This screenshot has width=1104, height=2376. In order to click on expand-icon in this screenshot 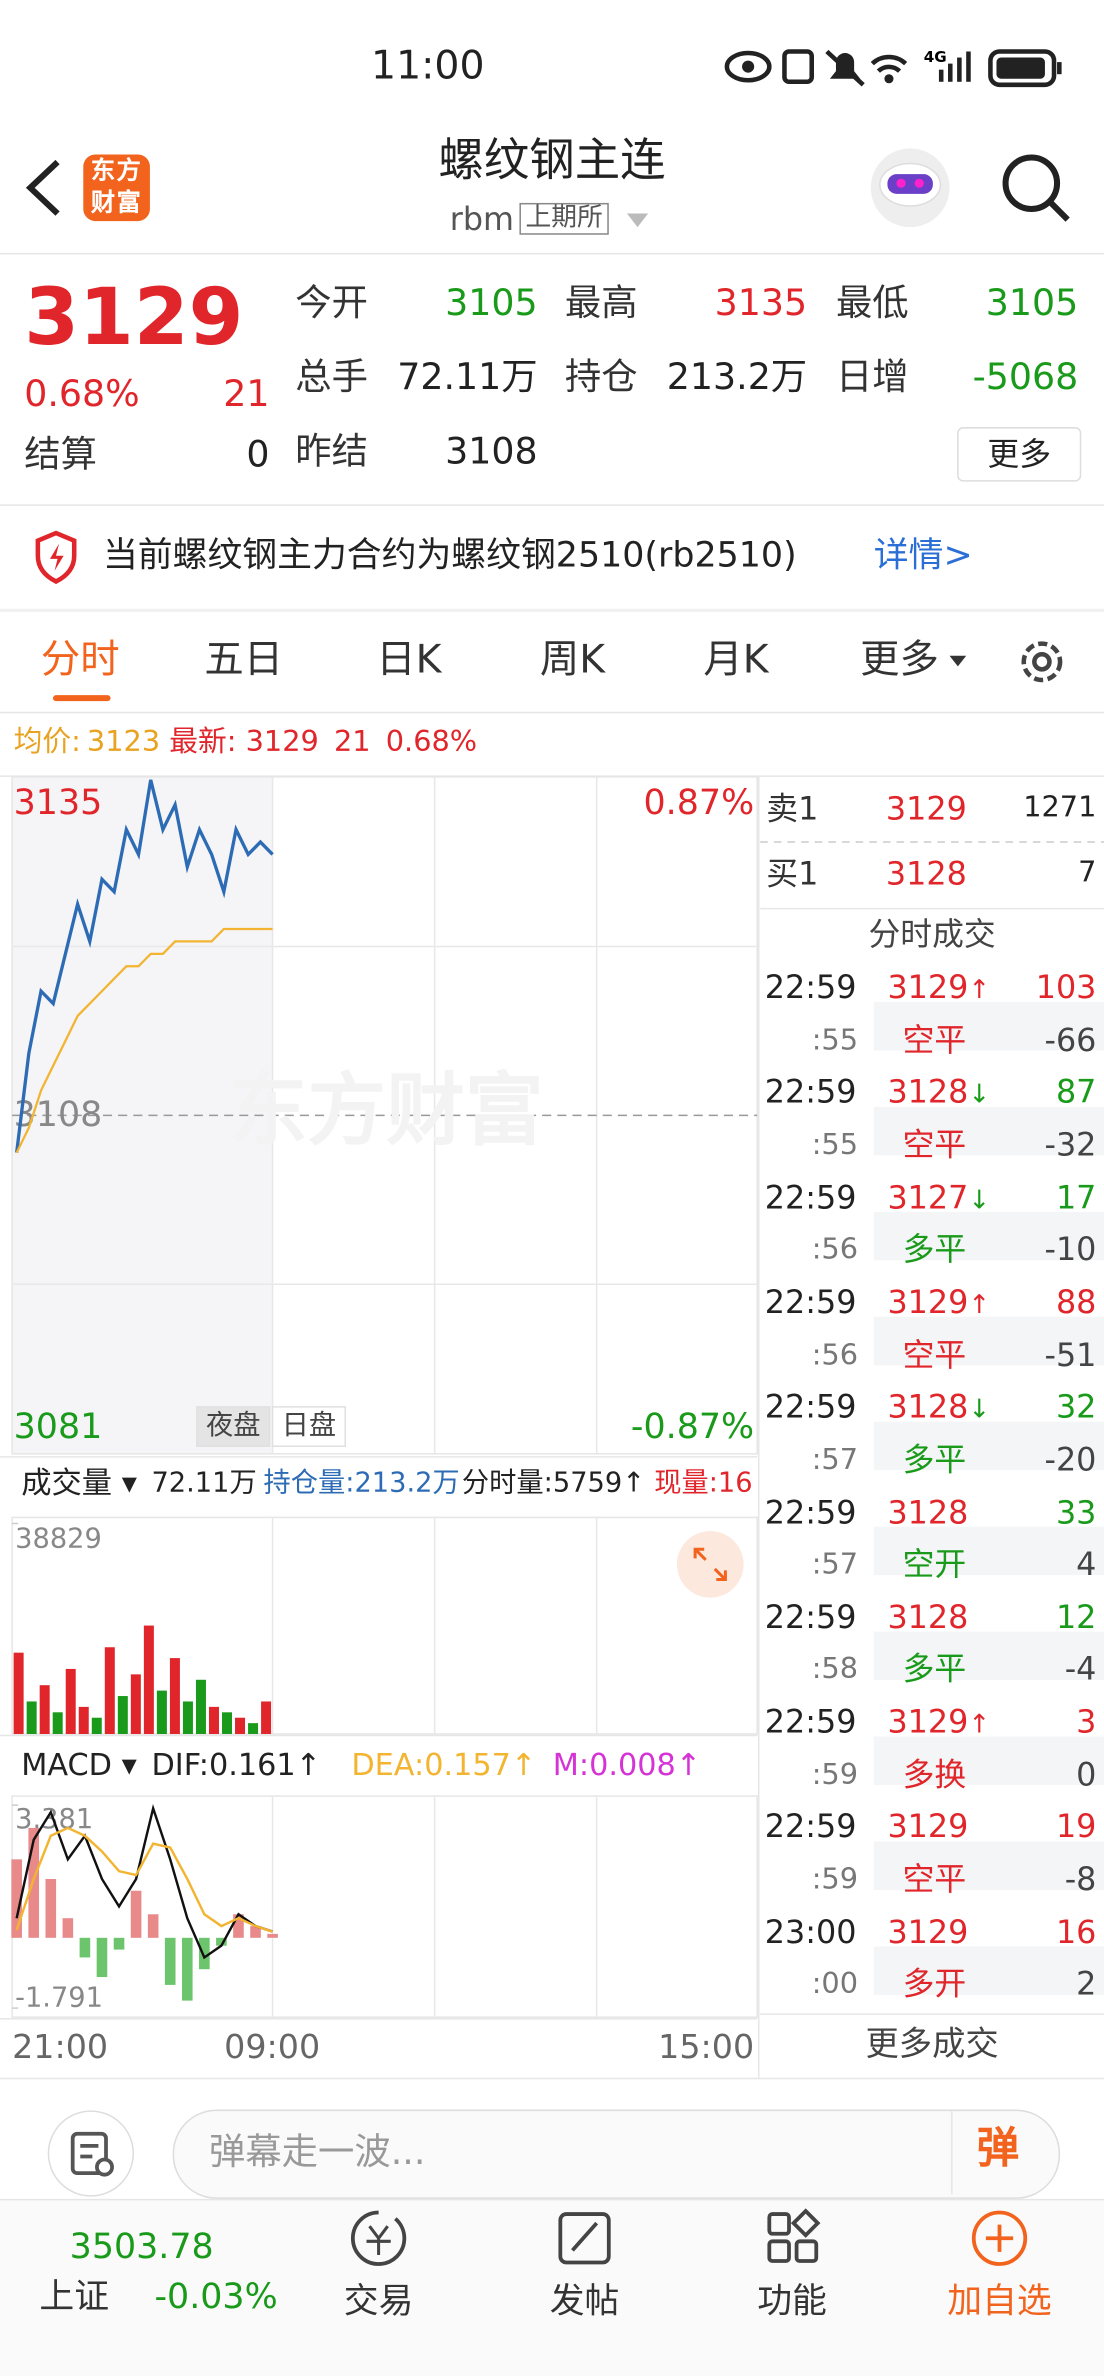, I will do `click(710, 1564)`.